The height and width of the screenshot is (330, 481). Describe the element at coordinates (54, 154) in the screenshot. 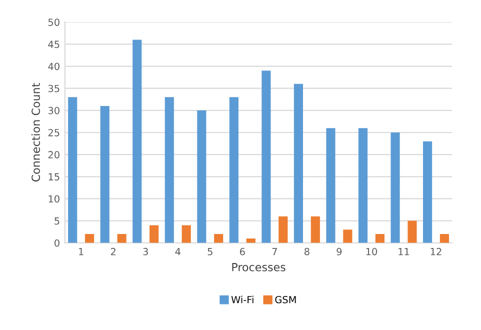

I see `y-tick-label: 20` at that location.